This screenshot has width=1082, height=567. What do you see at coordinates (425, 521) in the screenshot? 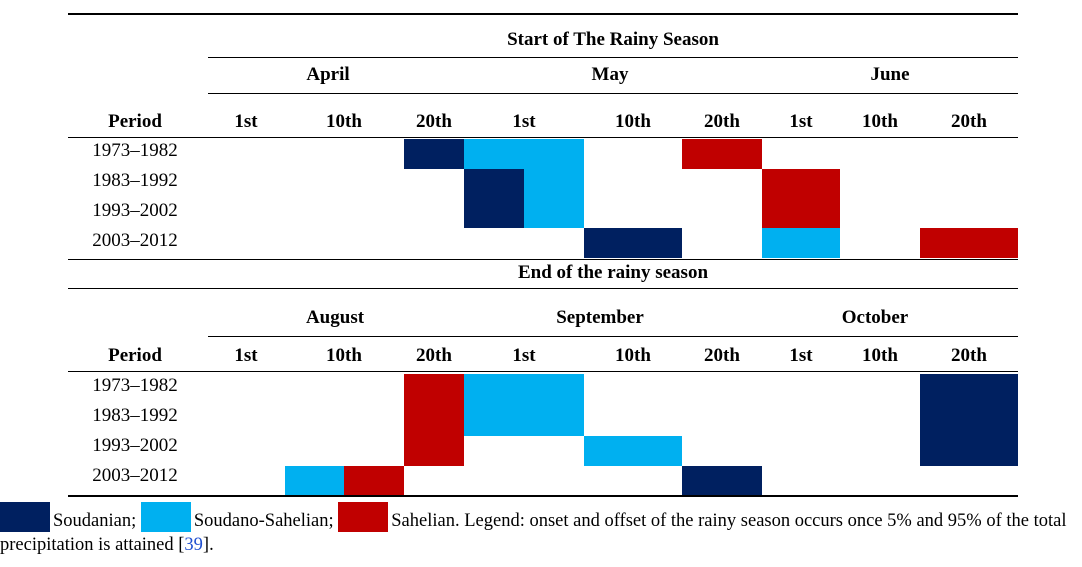
I see `legend-item: Sahelian.` at bounding box center [425, 521].